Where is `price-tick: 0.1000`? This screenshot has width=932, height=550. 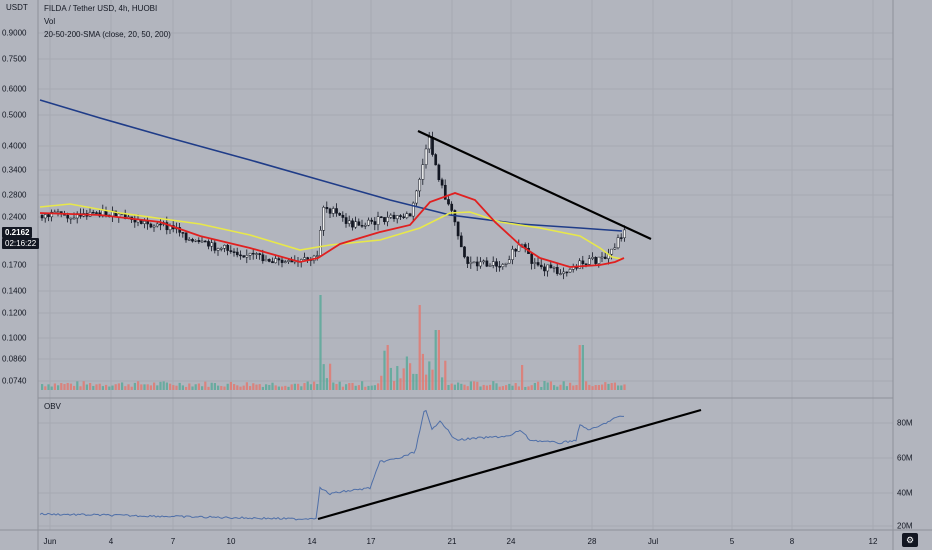 price-tick: 0.1000 is located at coordinates (14, 338).